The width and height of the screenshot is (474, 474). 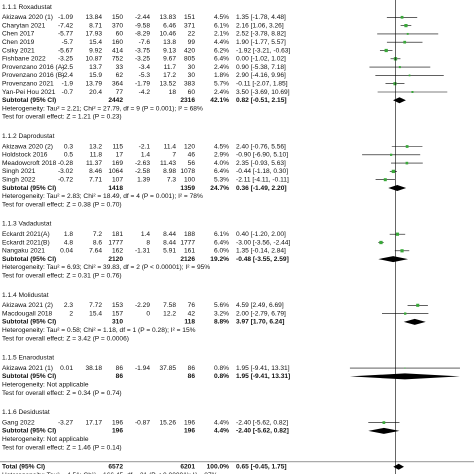 I want to click on study-c-n: 46, so click(x=192, y=155).